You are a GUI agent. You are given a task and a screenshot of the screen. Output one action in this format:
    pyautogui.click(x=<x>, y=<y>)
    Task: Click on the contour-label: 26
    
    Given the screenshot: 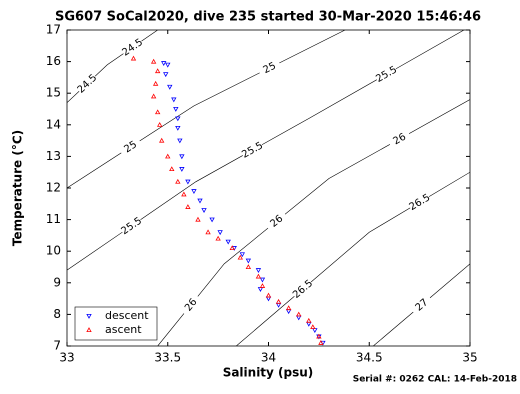 What is the action you would take?
    pyautogui.click(x=399, y=140)
    